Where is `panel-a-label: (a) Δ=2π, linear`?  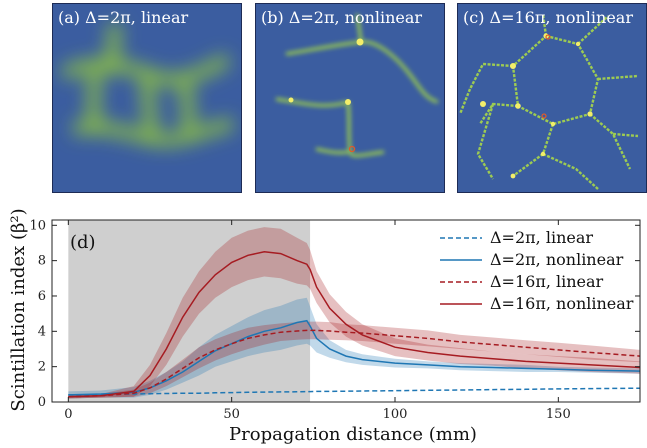 panel-a-label: (a) Δ=2π, linear is located at coordinates (123, 17).